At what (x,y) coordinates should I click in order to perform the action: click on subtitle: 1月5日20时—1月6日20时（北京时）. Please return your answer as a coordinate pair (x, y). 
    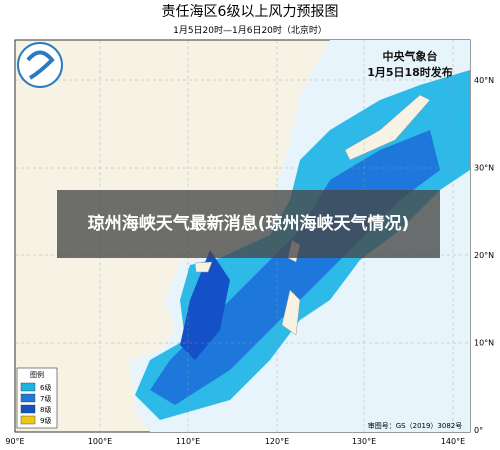
    Looking at the image, I should click on (250, 30).